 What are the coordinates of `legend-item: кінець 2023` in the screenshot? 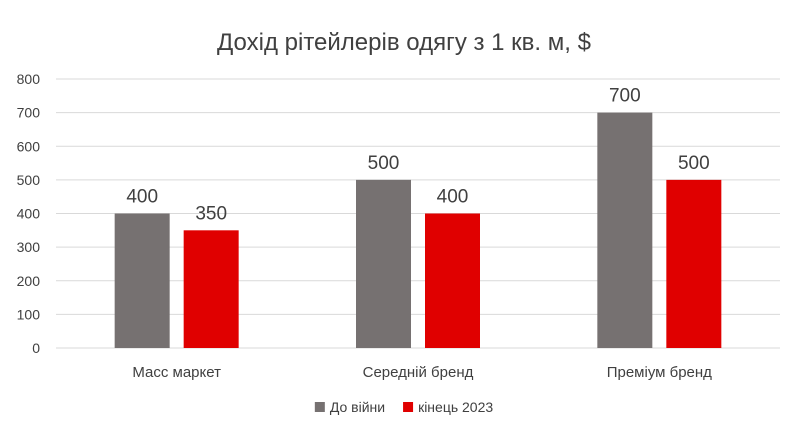 It's located at (448, 407).